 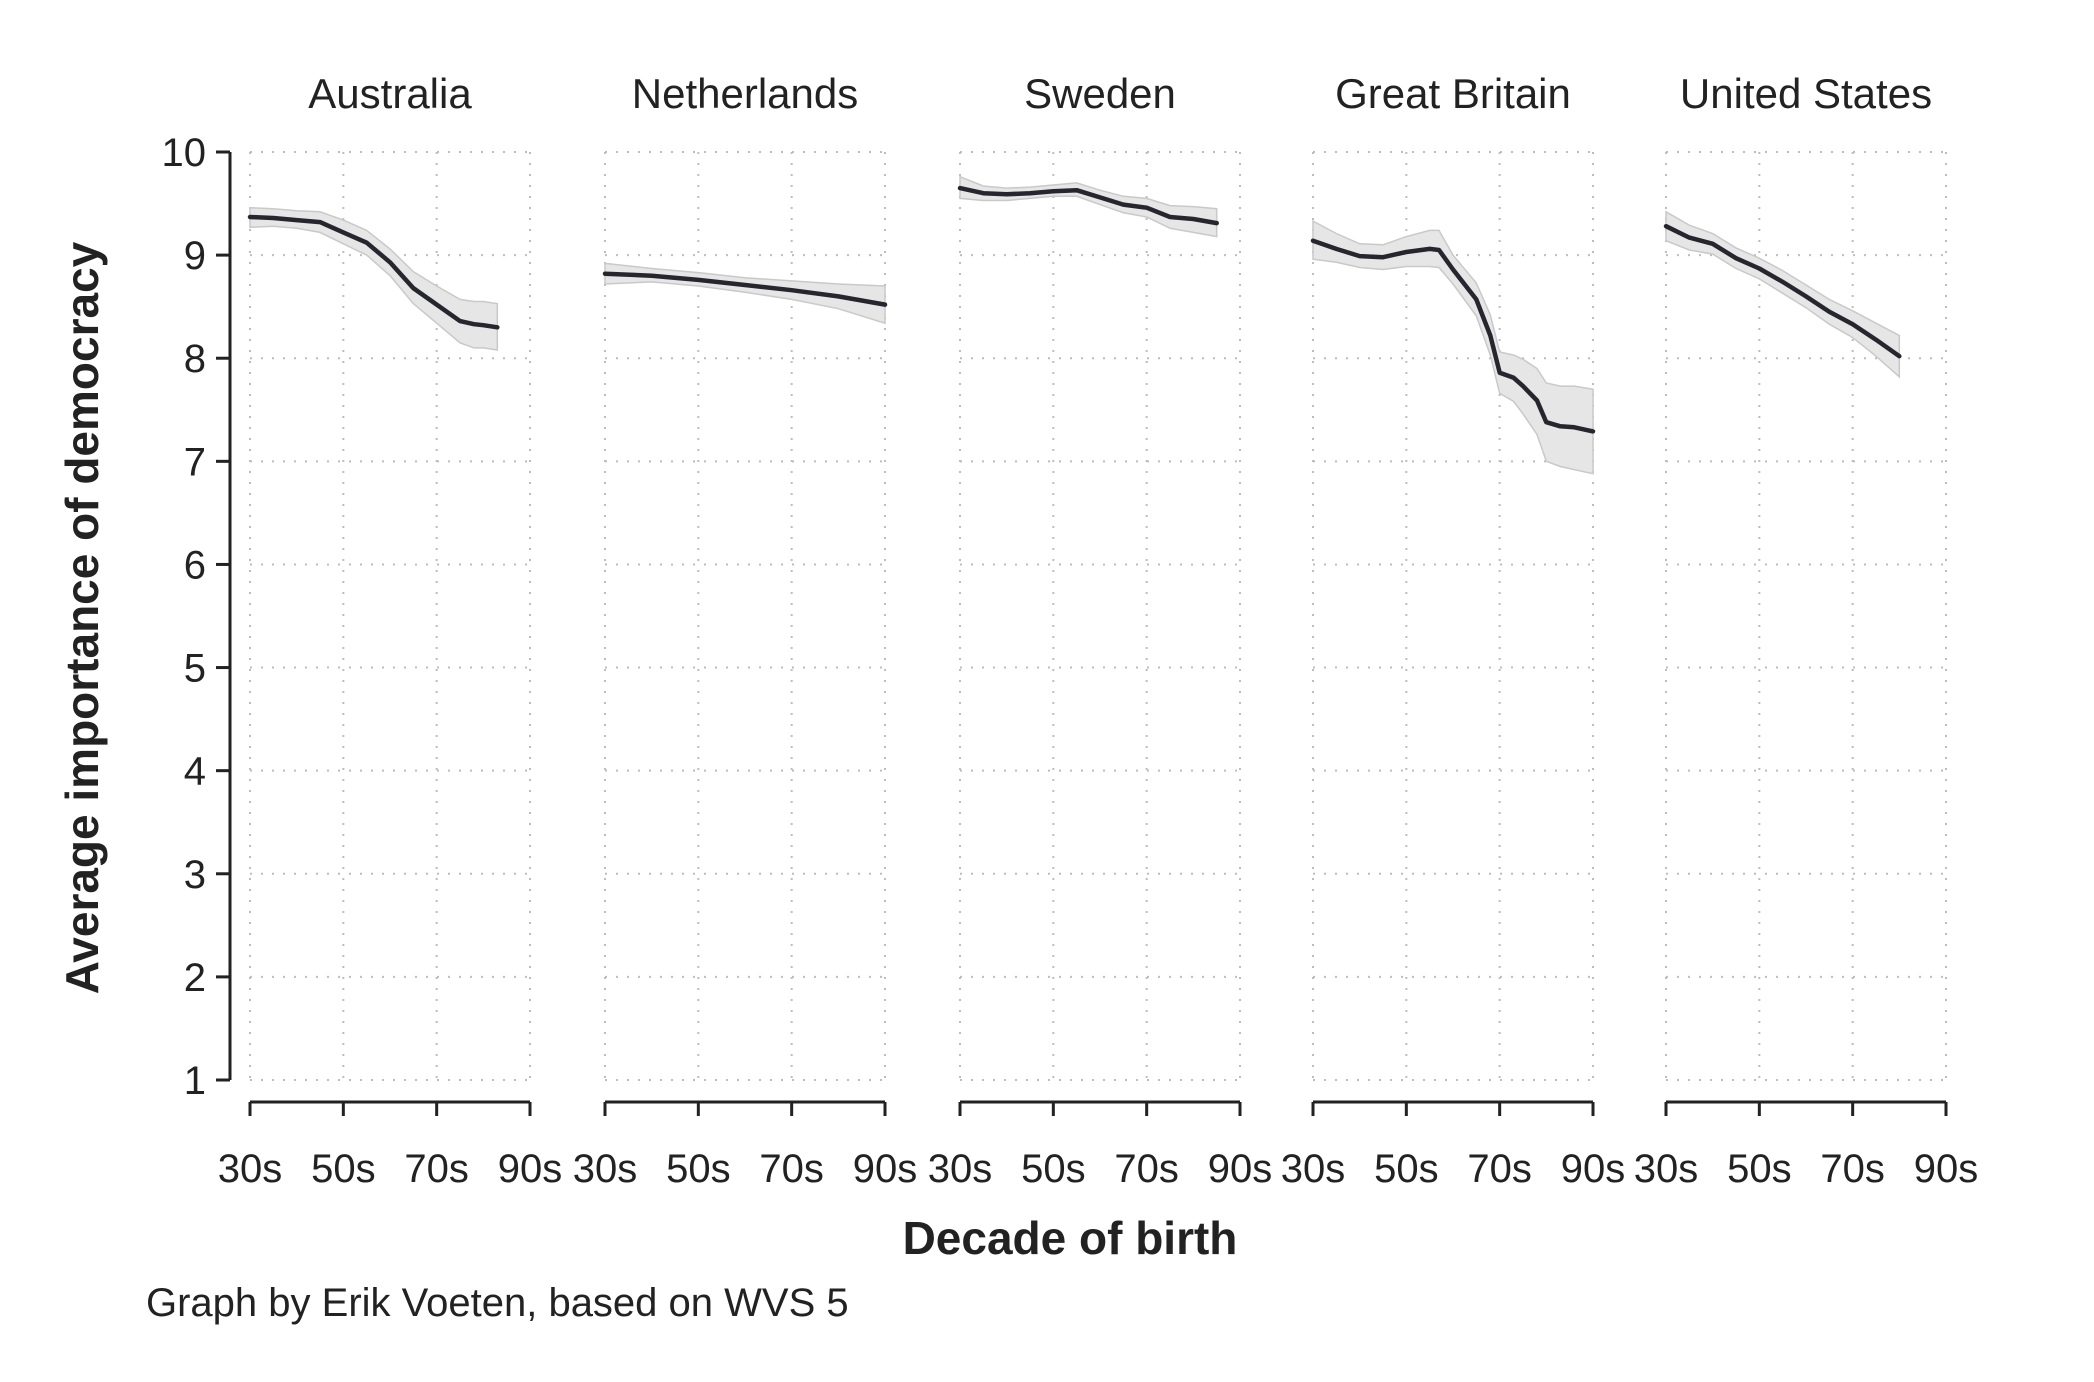 What do you see at coordinates (82, 617) in the screenshot?
I see `y-axis-title: Average importance of democracy` at bounding box center [82, 617].